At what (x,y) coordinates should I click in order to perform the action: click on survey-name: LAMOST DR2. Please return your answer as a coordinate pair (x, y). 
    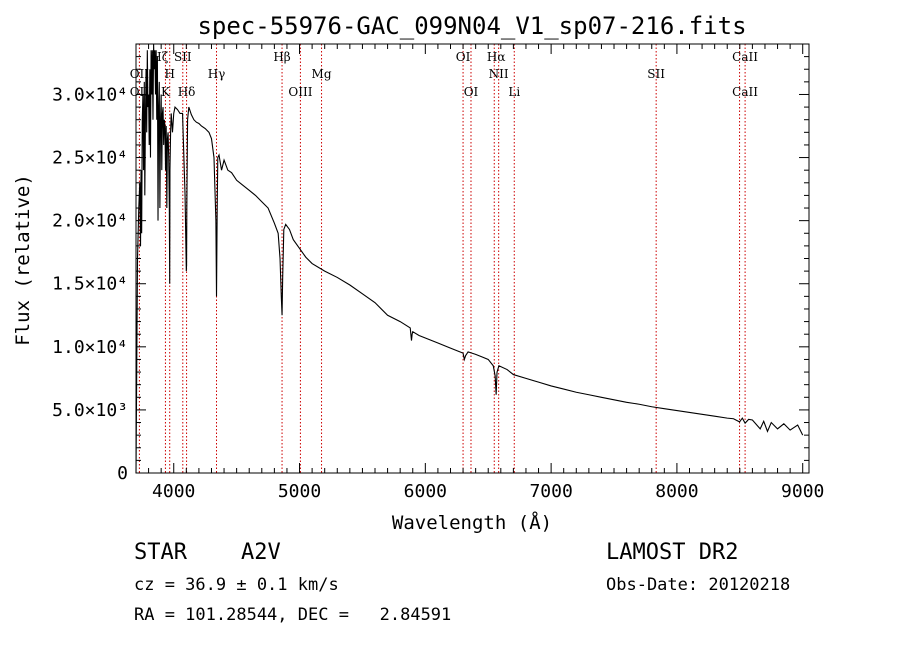
    Looking at the image, I should click on (672, 552).